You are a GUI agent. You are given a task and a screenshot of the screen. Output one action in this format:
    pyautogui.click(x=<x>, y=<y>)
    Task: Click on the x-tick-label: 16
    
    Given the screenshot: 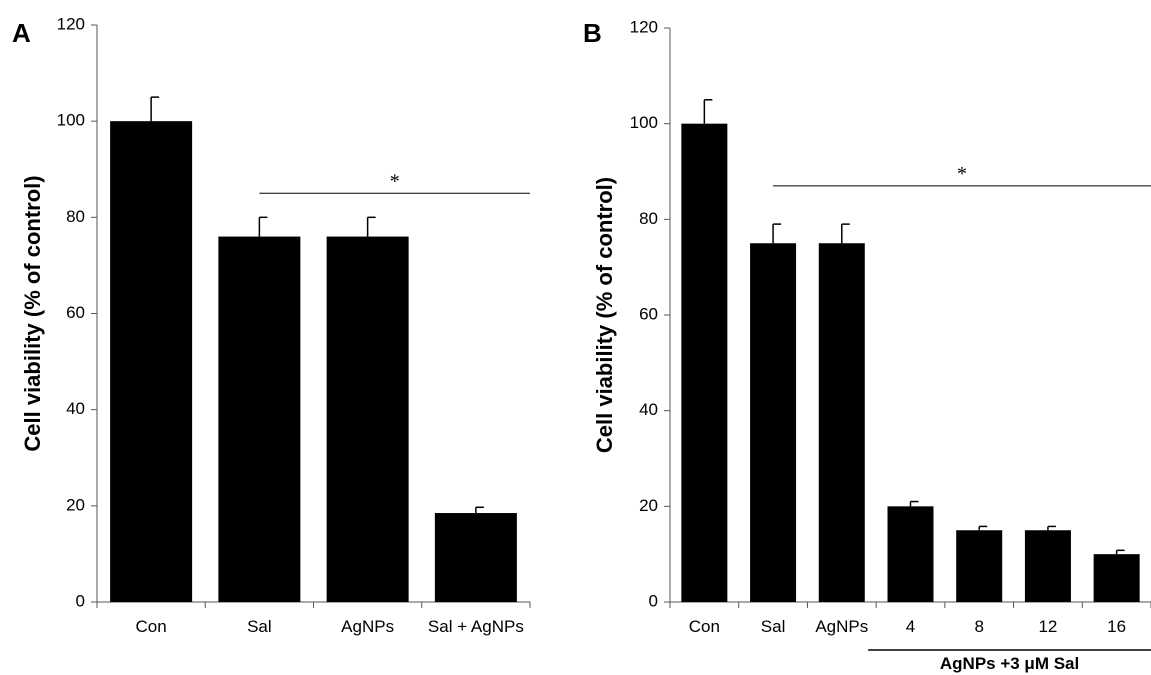 What is the action you would take?
    pyautogui.click(x=1116, y=626)
    